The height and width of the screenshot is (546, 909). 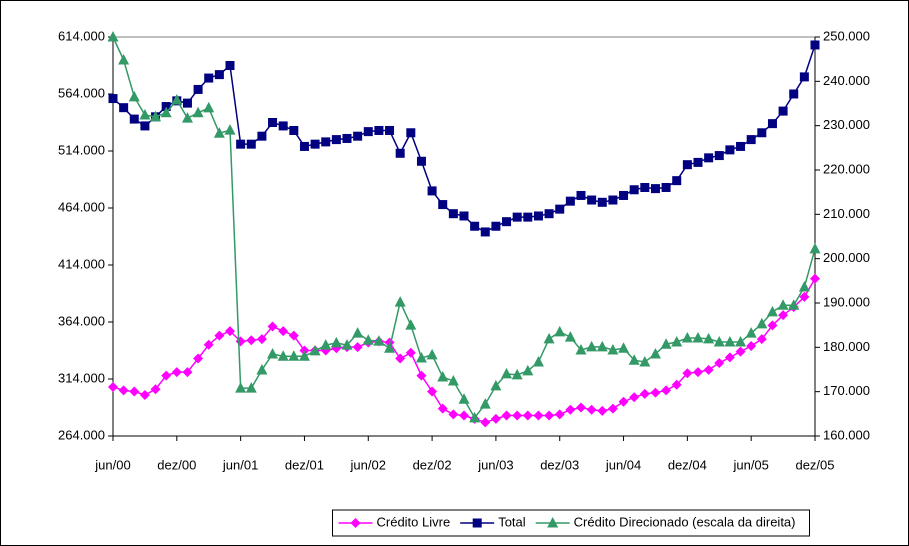 What do you see at coordinates (81, 377) in the screenshot?
I see `y-tick-label: 314.000` at bounding box center [81, 377].